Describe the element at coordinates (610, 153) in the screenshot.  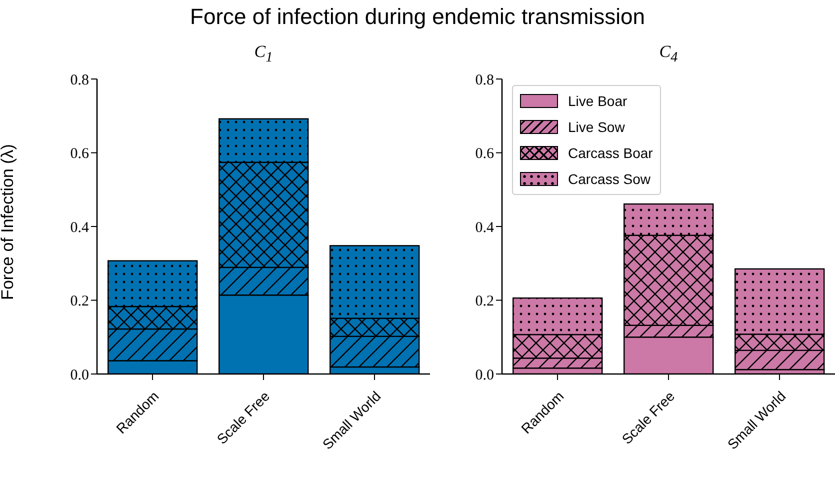
I see `legend-label: Carcass Boar` at that location.